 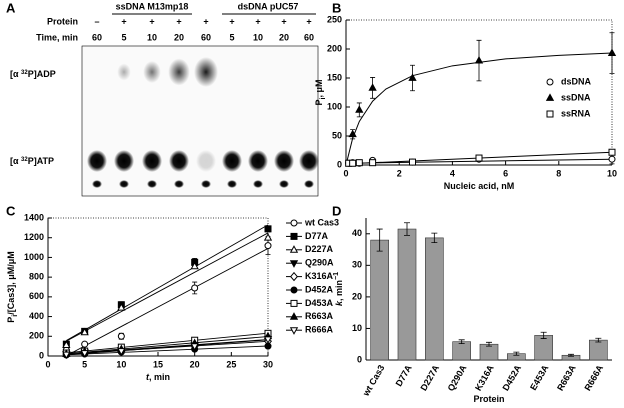 What do you see at coordinates (152, 6) in the screenshot?
I see `group-label: ssDNA M13mp18` at bounding box center [152, 6].